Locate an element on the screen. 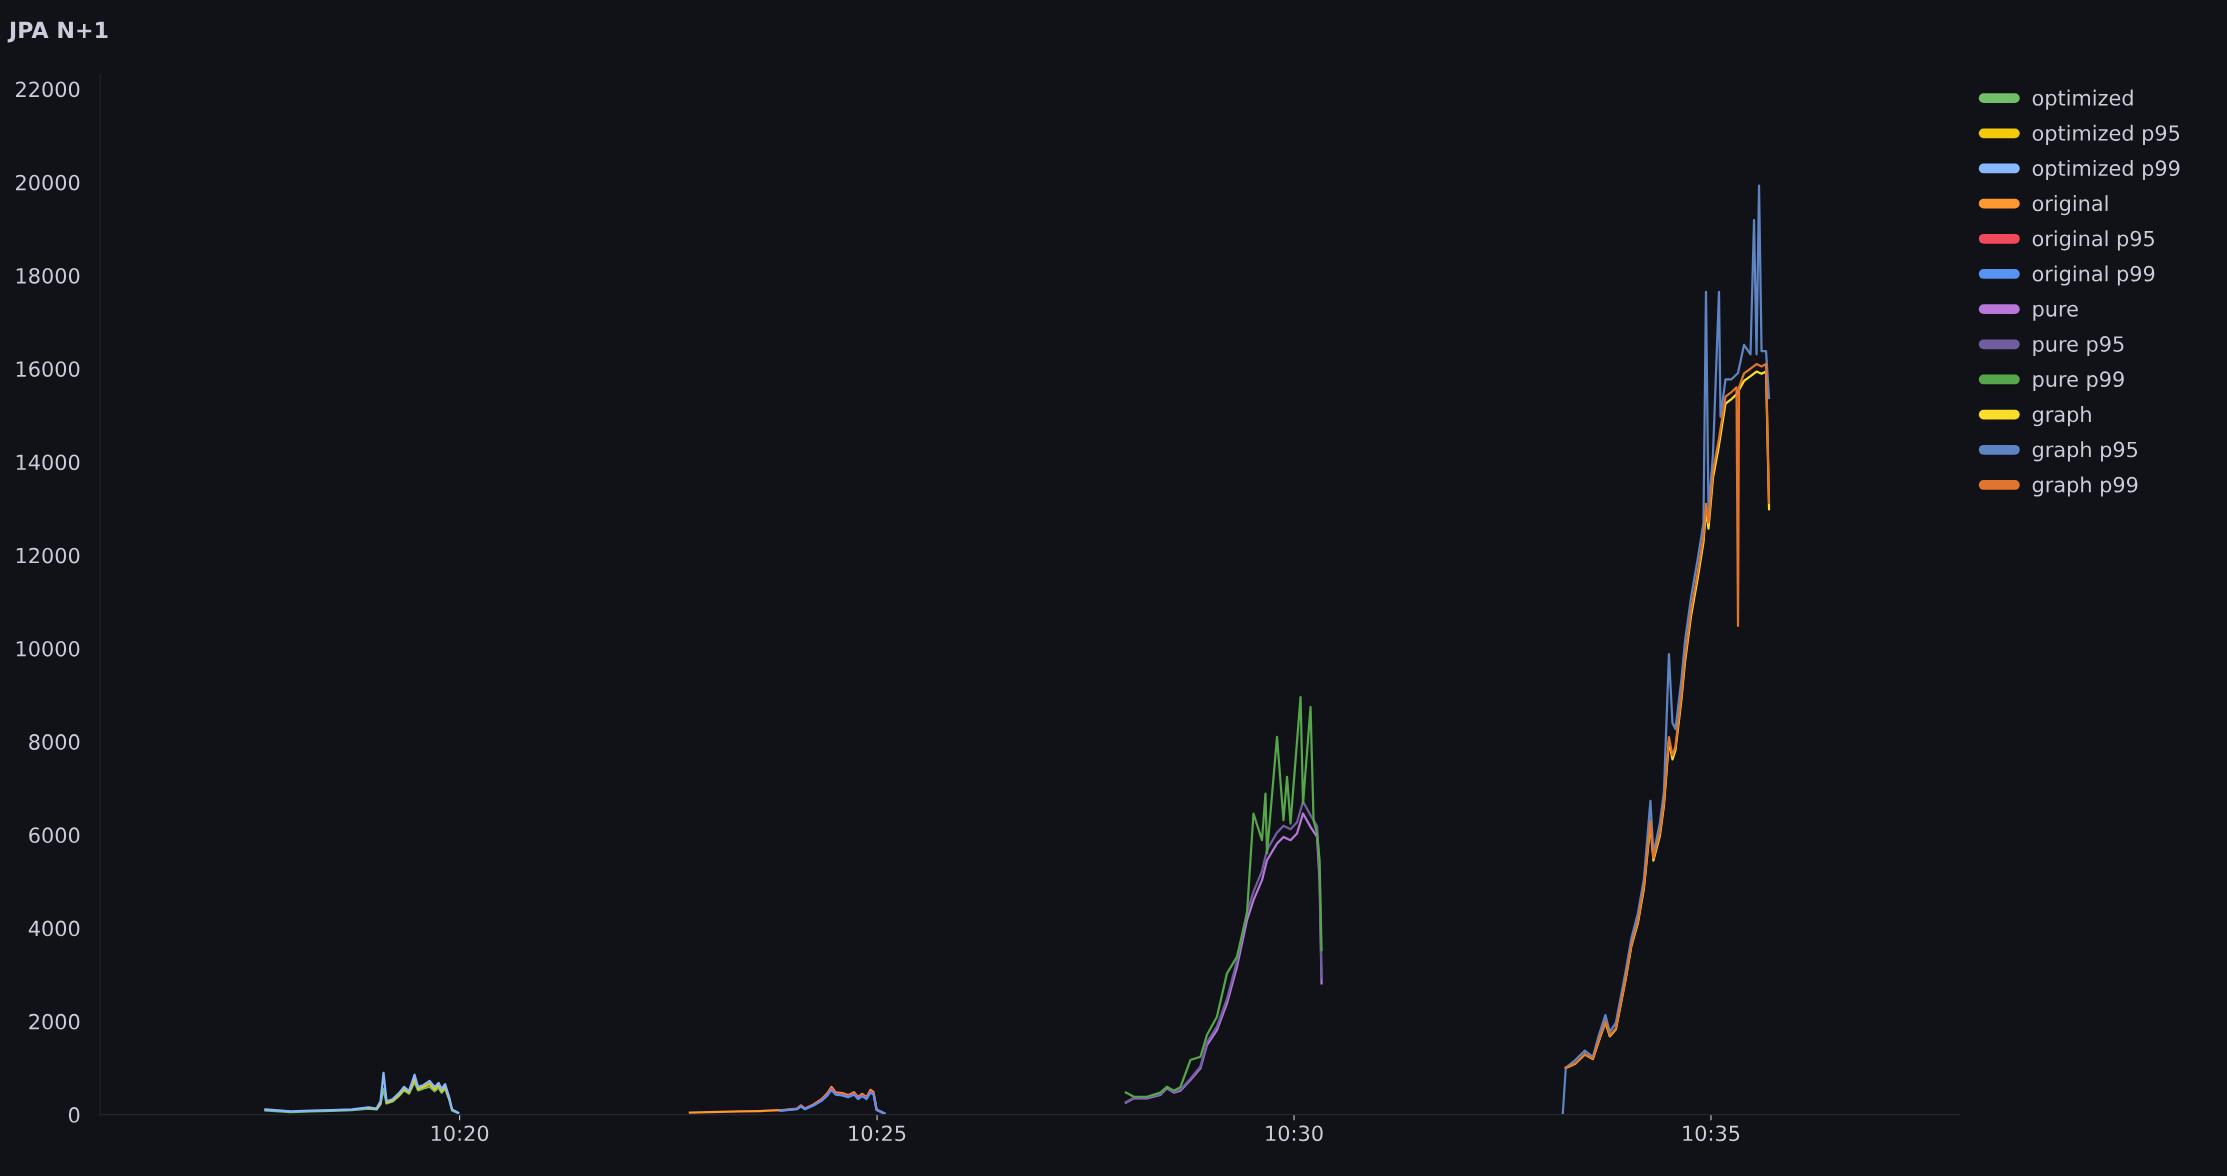  y-tick-label: 4000 is located at coordinates (54, 928).